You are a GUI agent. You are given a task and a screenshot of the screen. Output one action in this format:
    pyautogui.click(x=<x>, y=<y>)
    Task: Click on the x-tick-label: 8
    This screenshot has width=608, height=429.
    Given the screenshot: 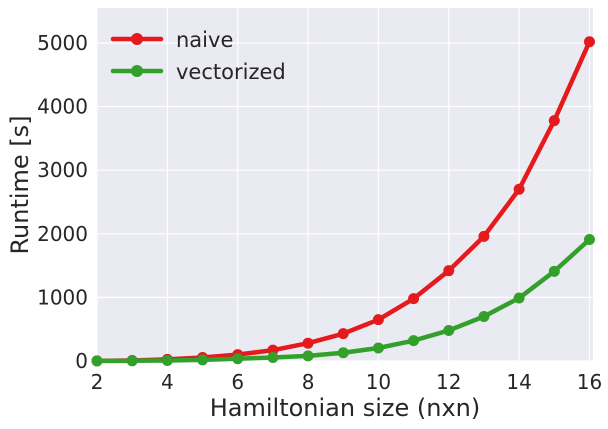 What is the action you would take?
    pyautogui.click(x=308, y=382)
    